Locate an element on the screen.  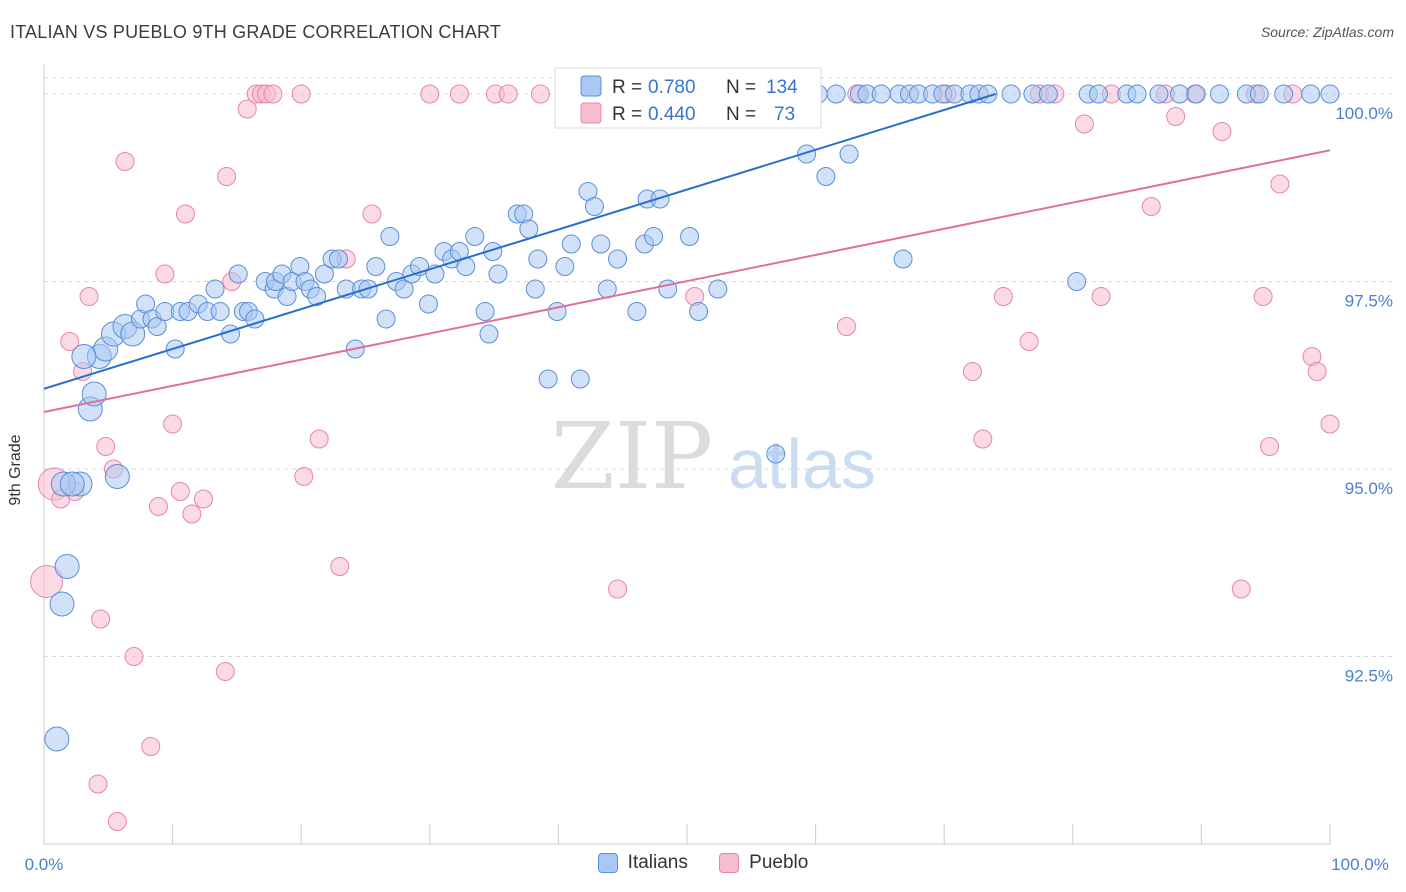
legend-r-value: 0.780 is located at coordinates (672, 87).